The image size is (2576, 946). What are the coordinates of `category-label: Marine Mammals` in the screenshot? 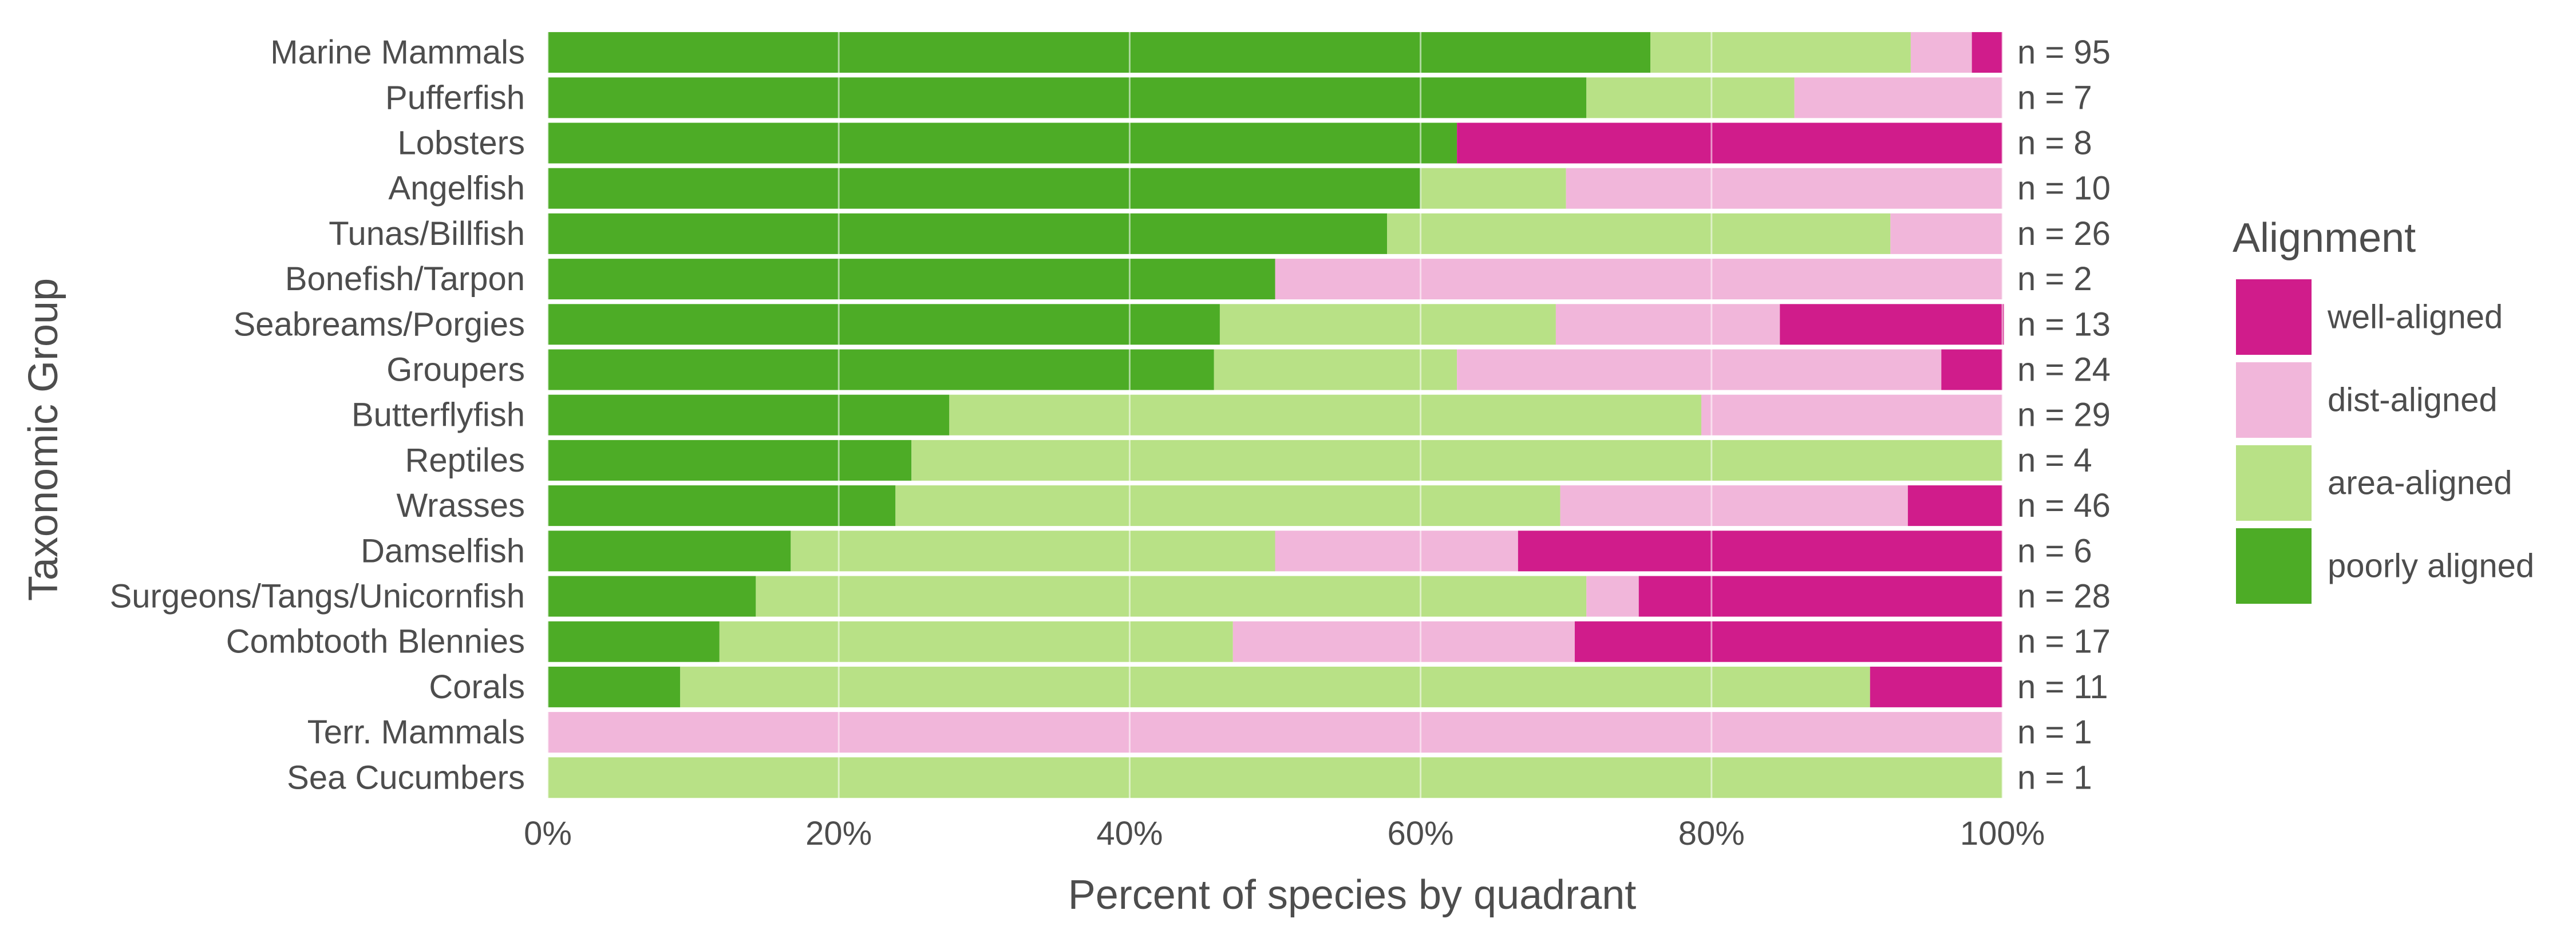 It's located at (397, 52).